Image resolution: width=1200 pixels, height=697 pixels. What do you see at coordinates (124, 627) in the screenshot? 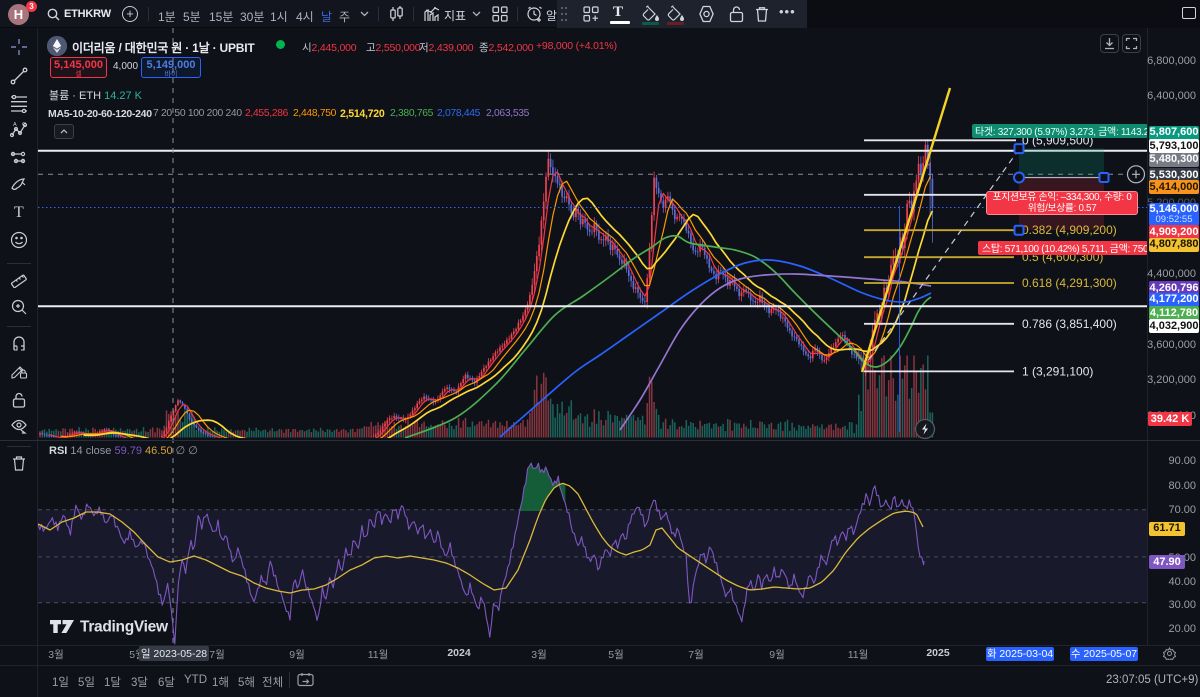
I see `svg-text: TradingView` at bounding box center [124, 627].